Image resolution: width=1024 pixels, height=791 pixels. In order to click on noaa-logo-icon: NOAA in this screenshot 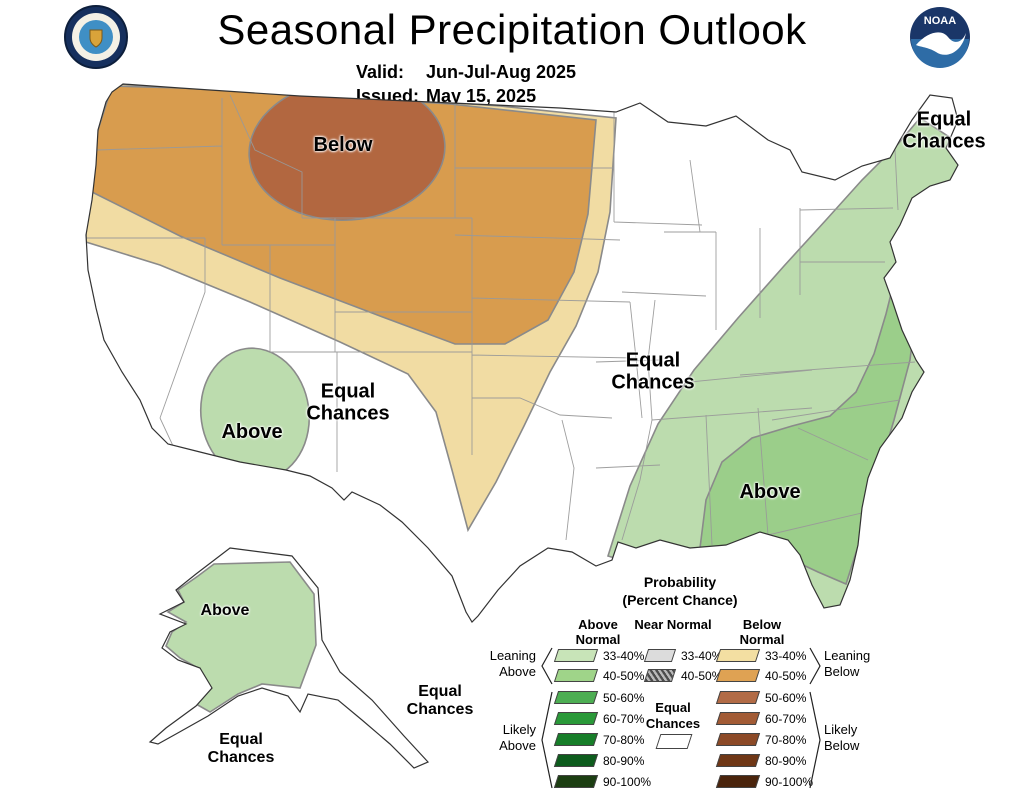, I will do `click(940, 37)`.